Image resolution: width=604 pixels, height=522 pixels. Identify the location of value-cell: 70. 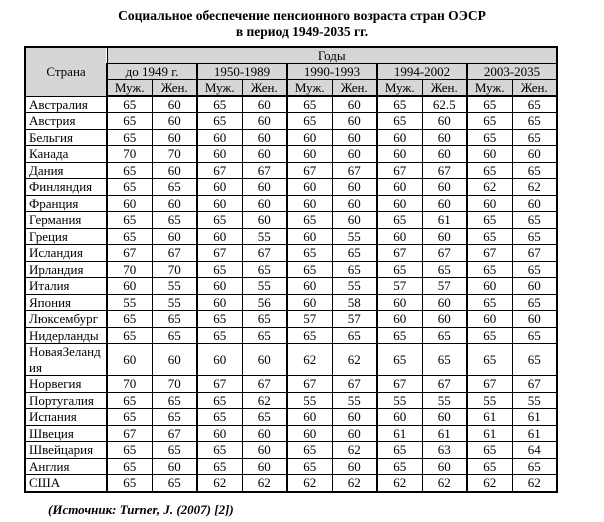
(174, 269).